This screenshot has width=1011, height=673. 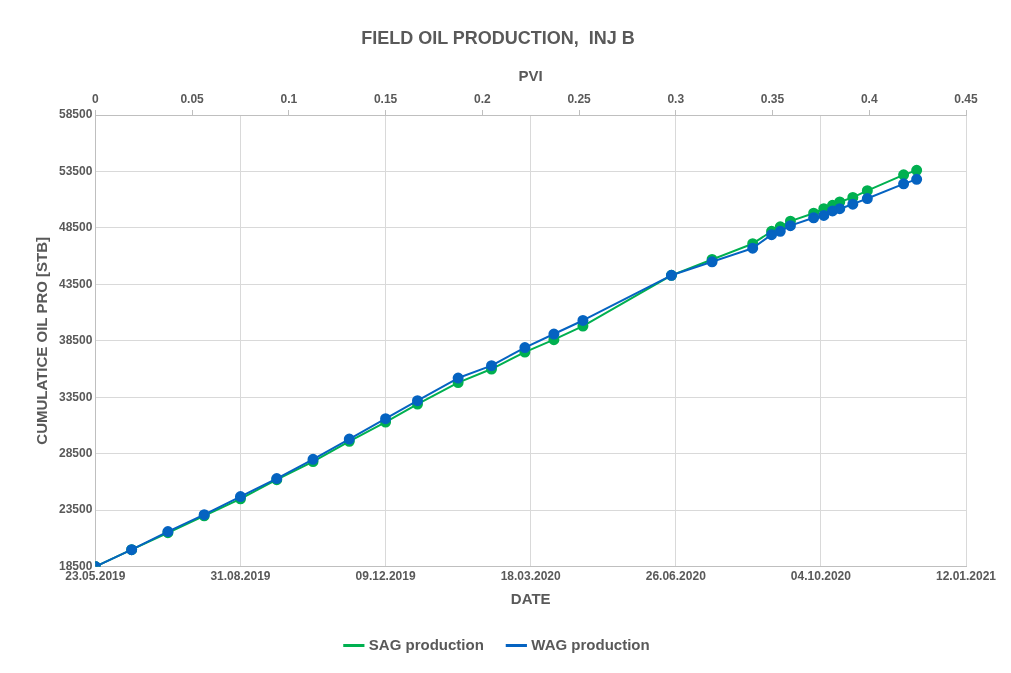 What do you see at coordinates (676, 99) in the screenshot?
I see `x2-tick-label: 0.3` at bounding box center [676, 99].